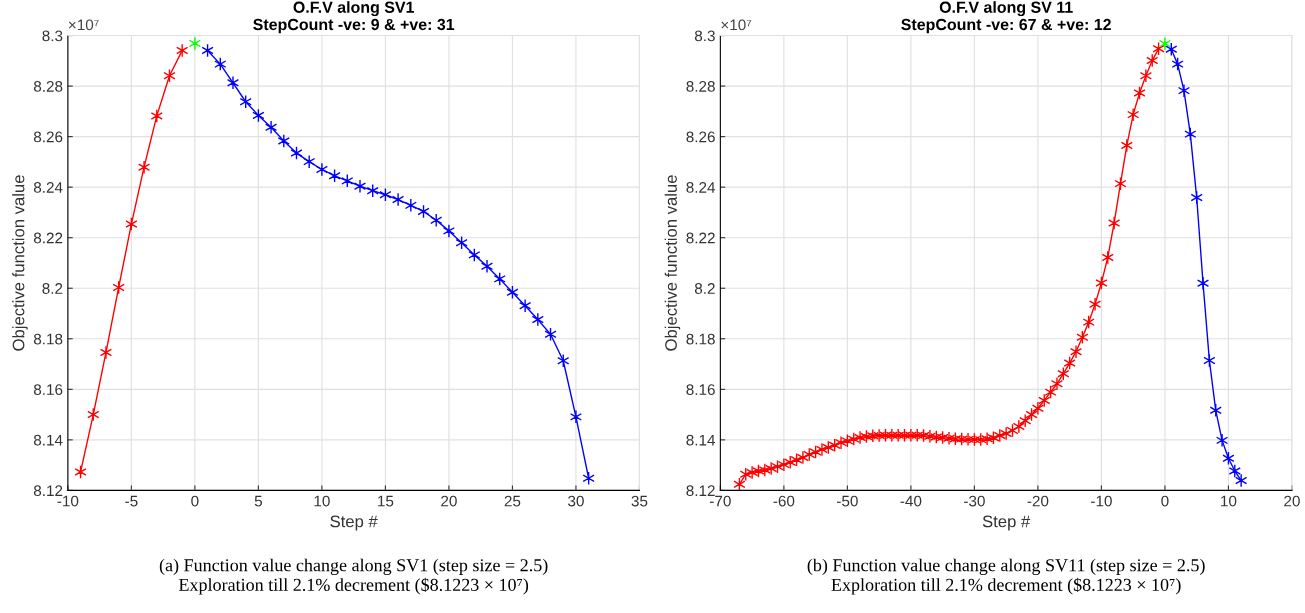 The width and height of the screenshot is (1305, 613). Describe the element at coordinates (354, 9) in the screenshot. I see `chart-title: O.F.V along SV1` at that location.